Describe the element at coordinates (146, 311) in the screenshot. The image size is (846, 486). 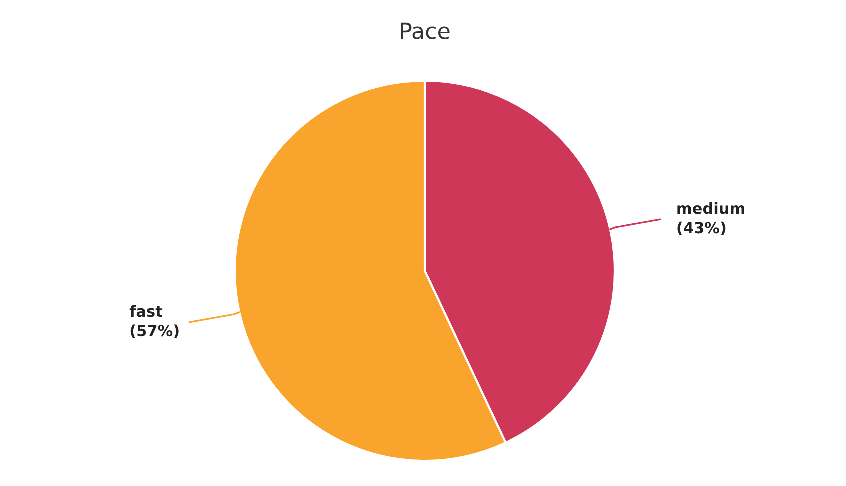
I see `slice-label: fast` at that location.